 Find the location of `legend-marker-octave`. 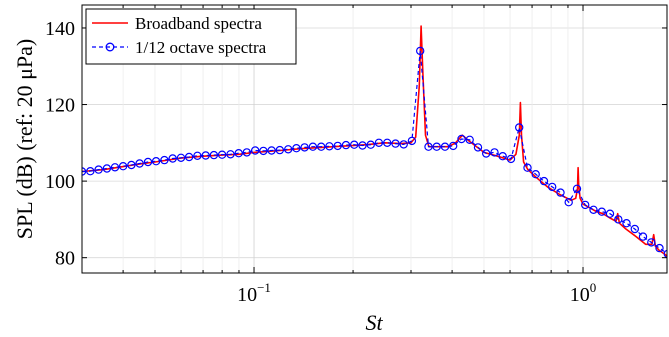

legend-marker-octave is located at coordinates (110, 47).